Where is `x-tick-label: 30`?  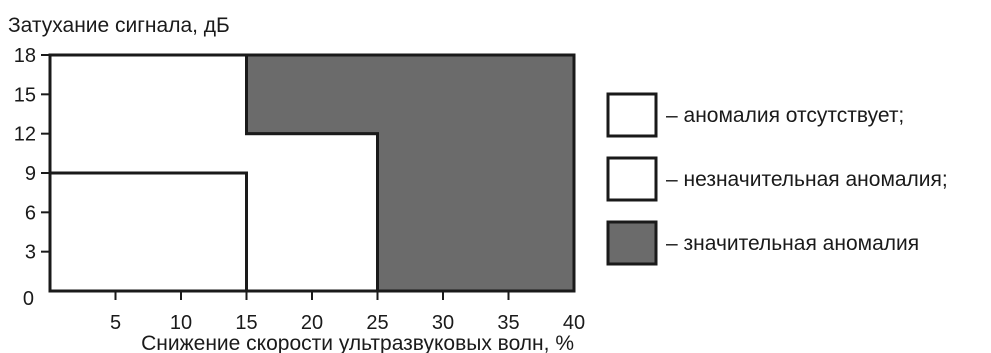
x-tick-label: 30 is located at coordinates (443, 323).